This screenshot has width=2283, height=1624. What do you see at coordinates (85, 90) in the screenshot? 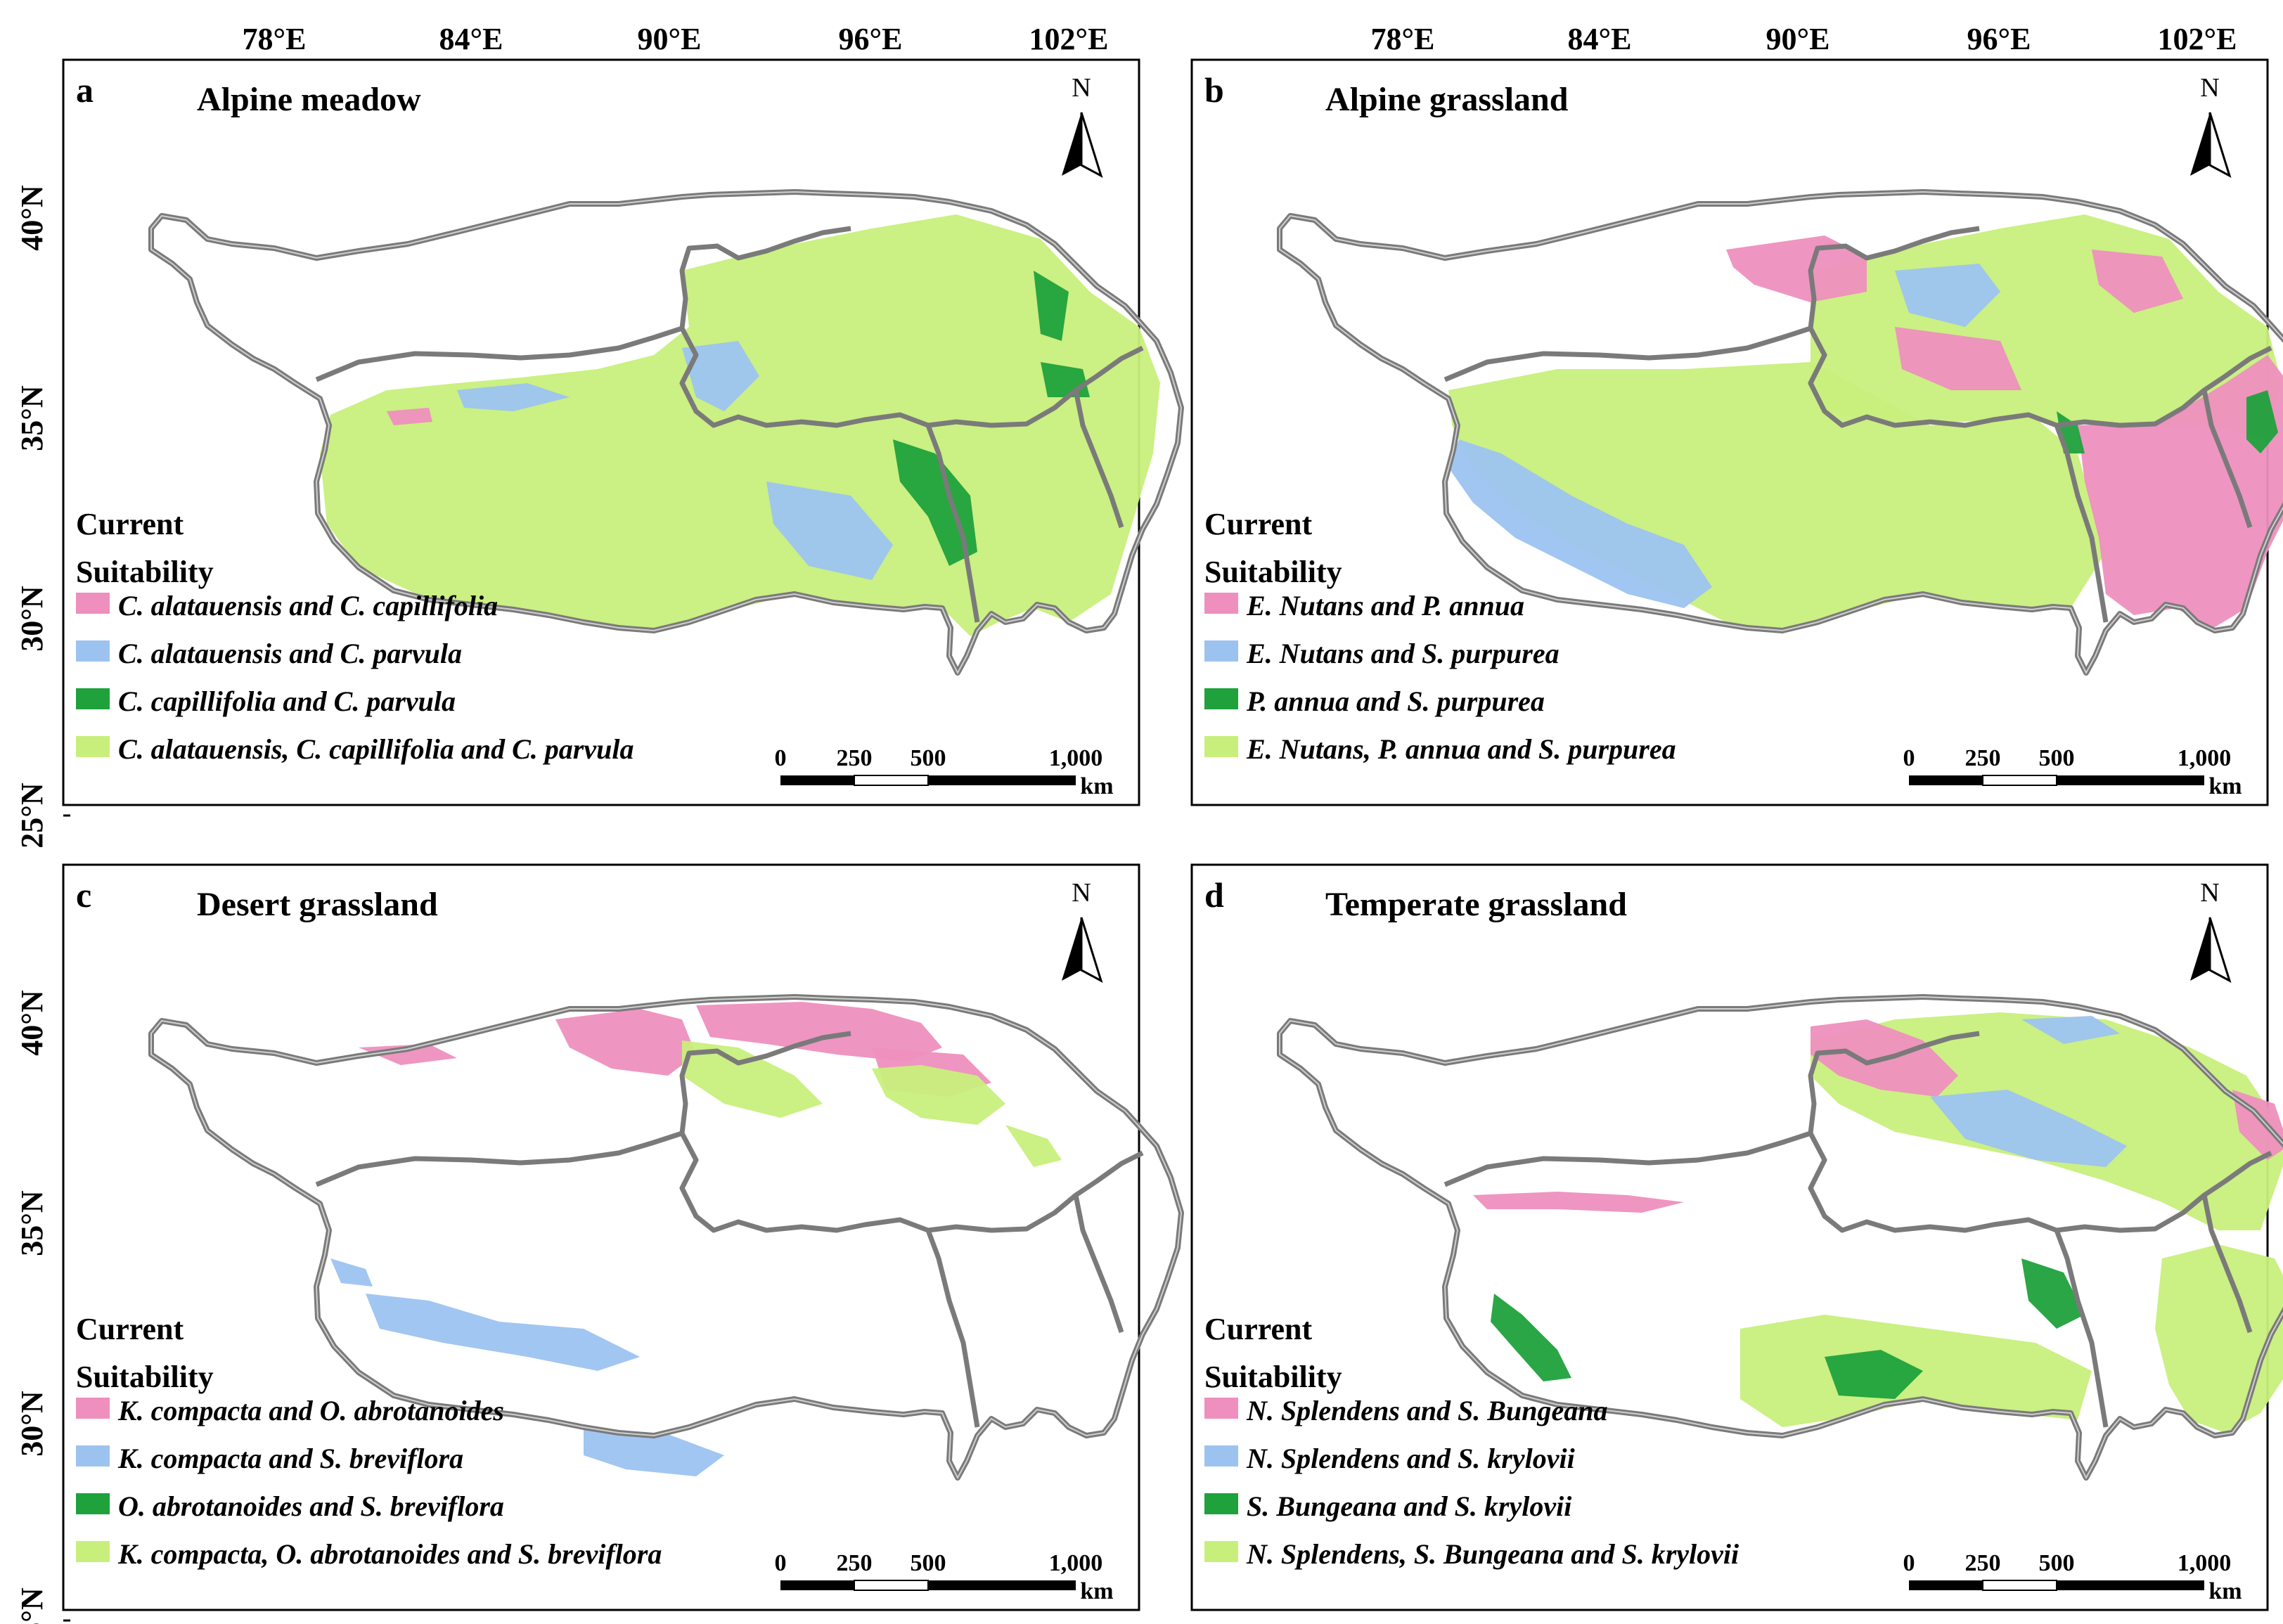
I see `panel-label: a` at bounding box center [85, 90].